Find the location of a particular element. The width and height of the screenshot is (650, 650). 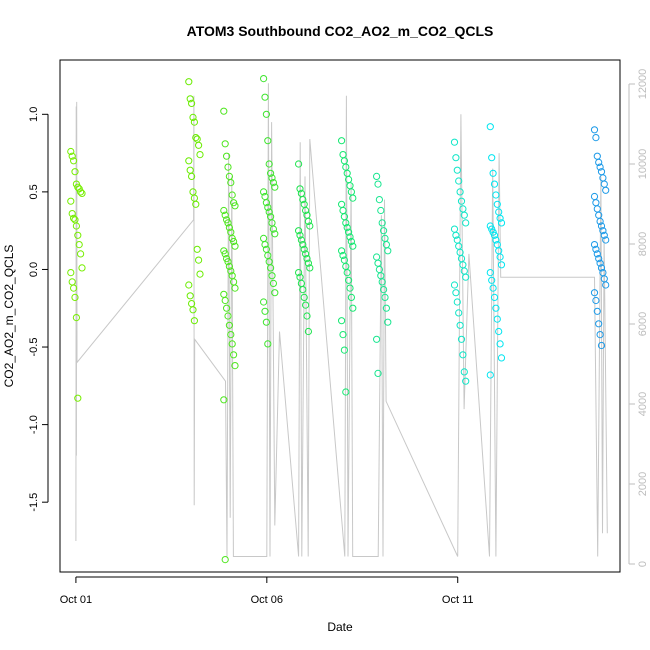

right-tick-label: 12000 is located at coordinates (643, 84).